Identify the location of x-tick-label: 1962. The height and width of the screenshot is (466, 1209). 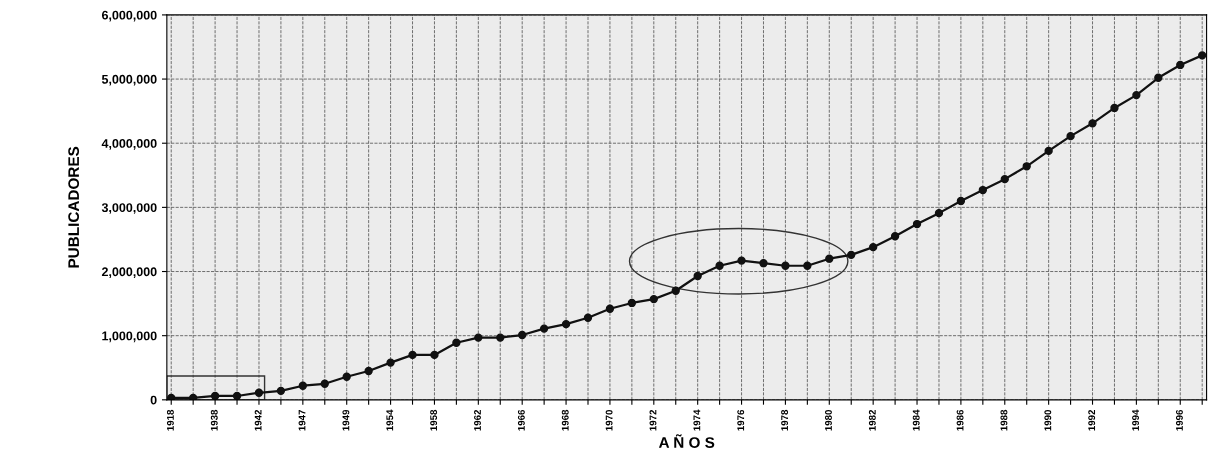
(477, 420).